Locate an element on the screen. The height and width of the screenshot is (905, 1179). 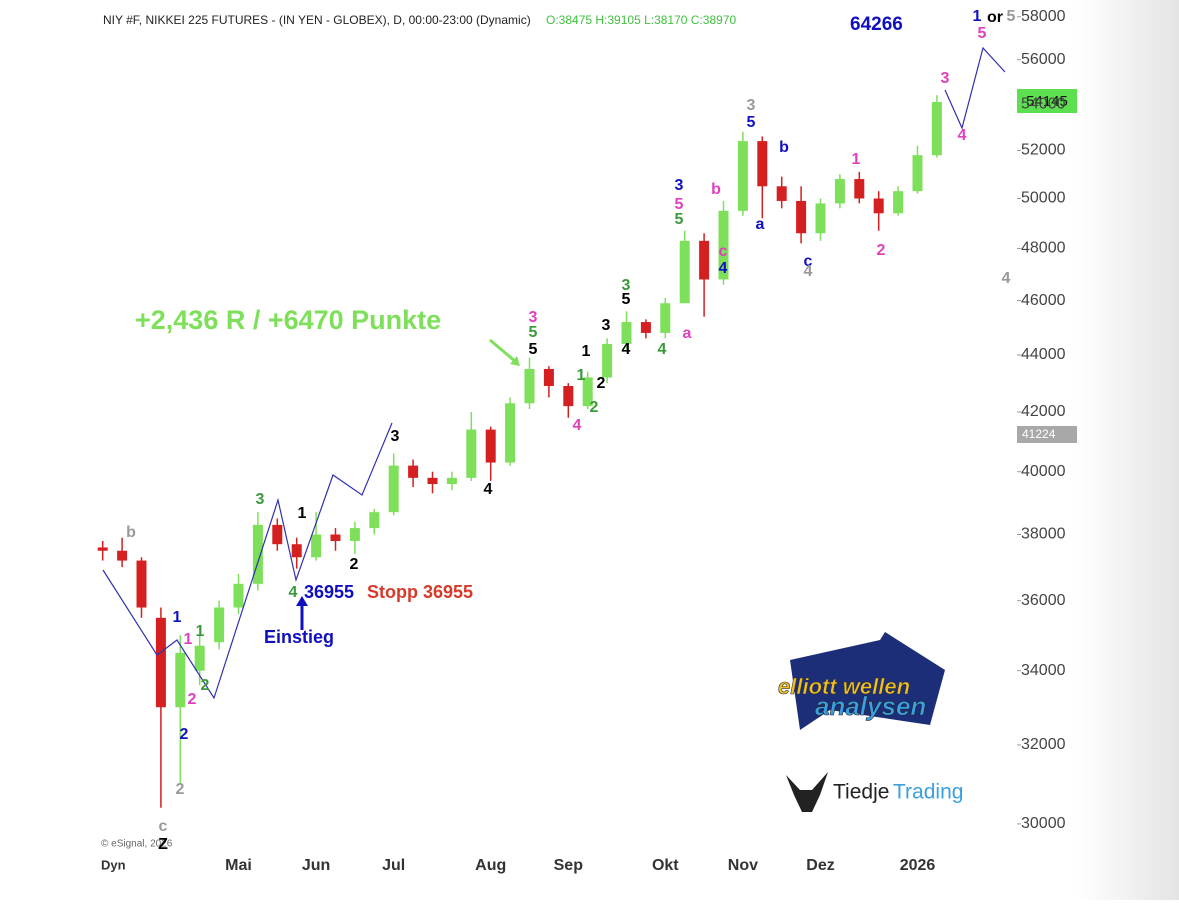
y-tick-label: 44000 is located at coordinates (1043, 354).